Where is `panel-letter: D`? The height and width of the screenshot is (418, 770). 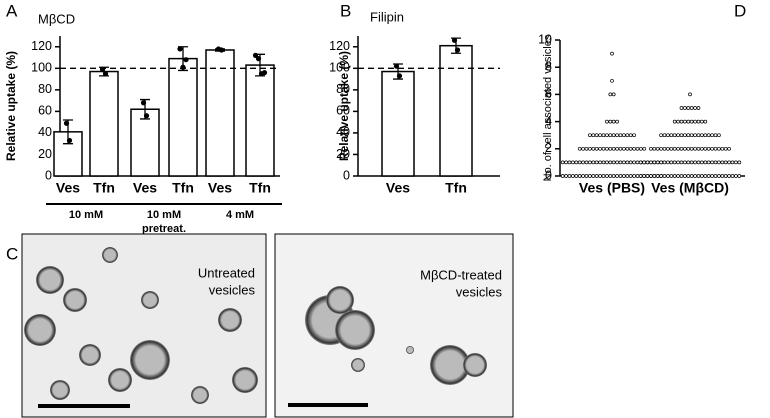
panel-letter: D is located at coordinates (740, 10).